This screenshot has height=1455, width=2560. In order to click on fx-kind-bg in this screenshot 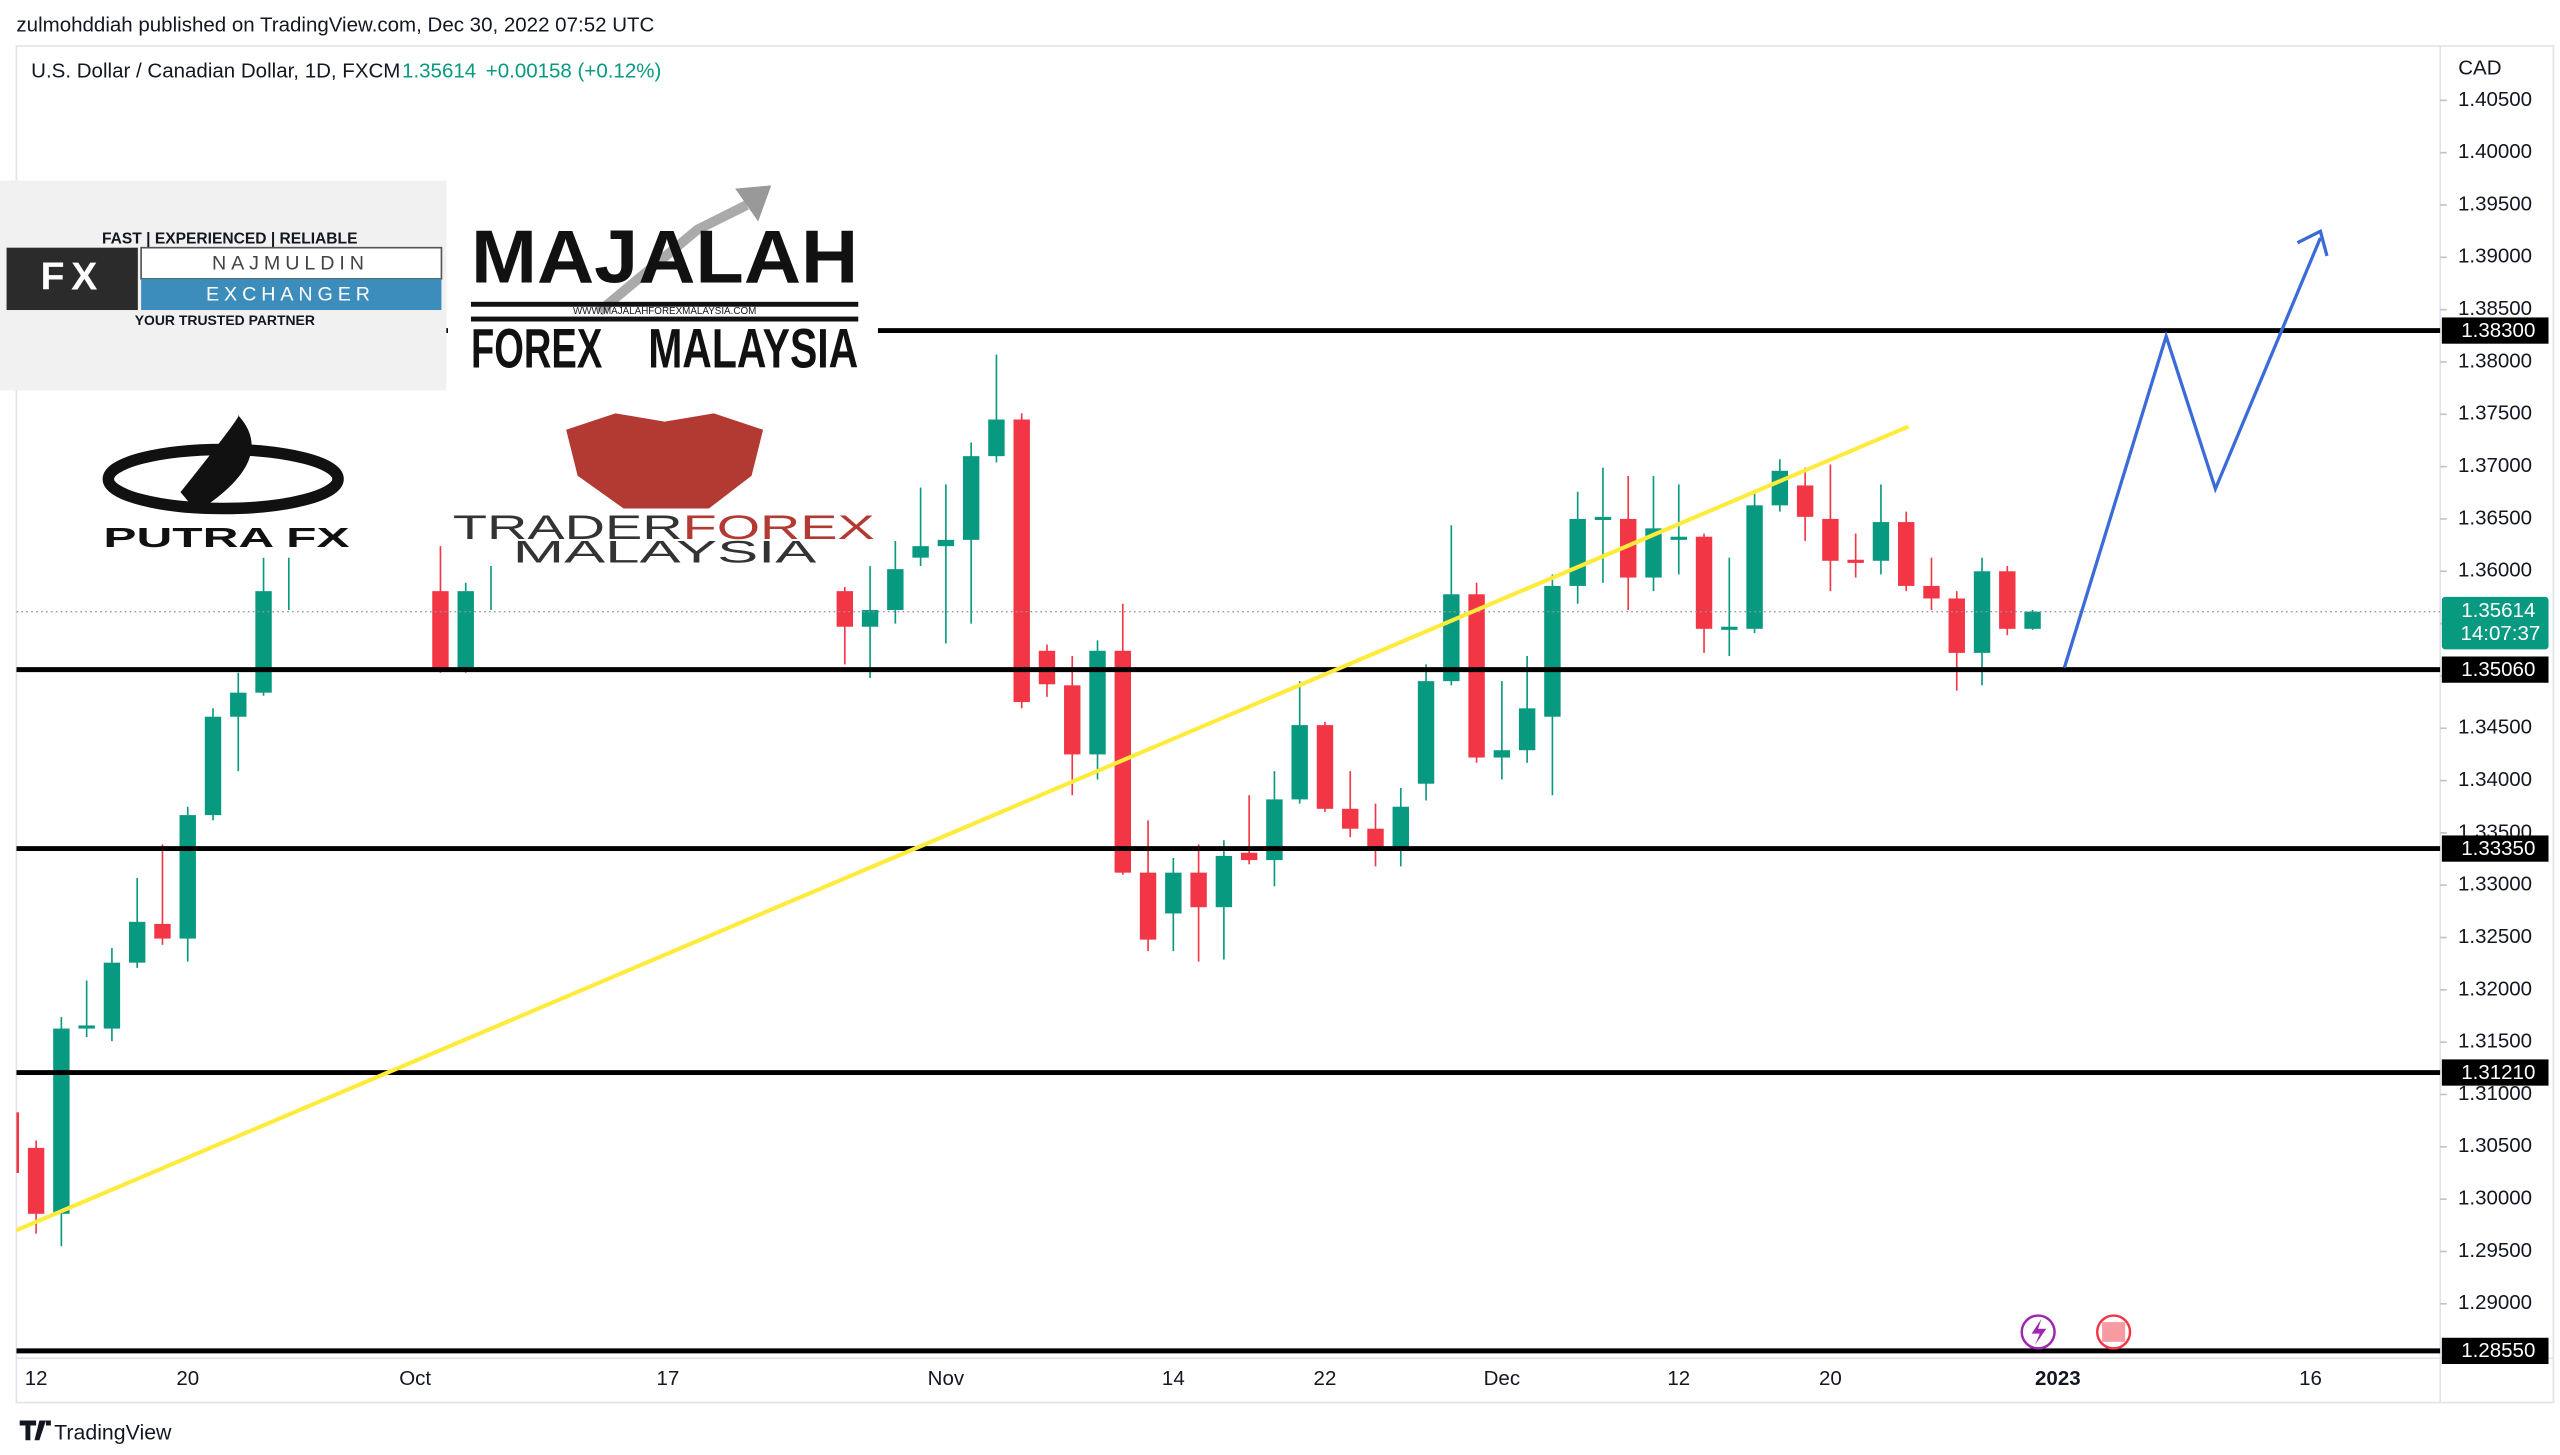, I will do `click(291, 294)`.